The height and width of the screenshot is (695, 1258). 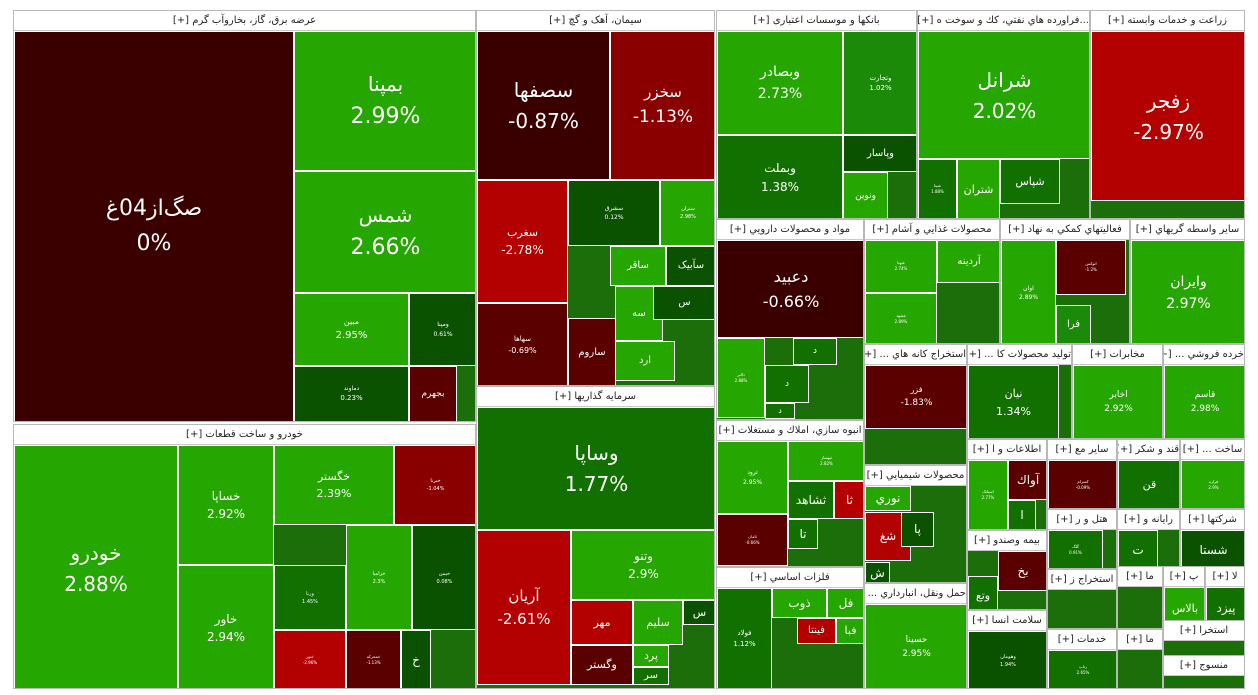 I want to click on stock-tile: خیمن 0.08%, so click(x=443, y=577).